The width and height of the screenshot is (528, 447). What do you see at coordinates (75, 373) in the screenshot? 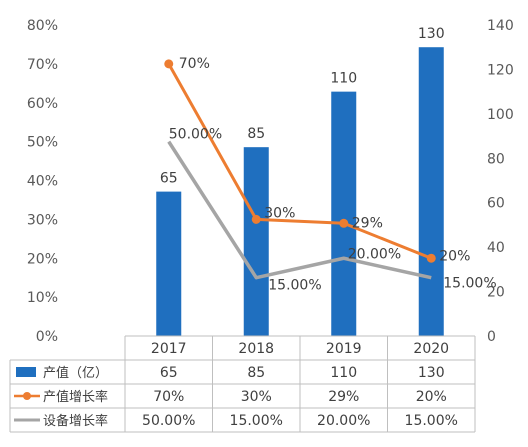
I see `table-row-label: 产值（亿）` at bounding box center [75, 373].